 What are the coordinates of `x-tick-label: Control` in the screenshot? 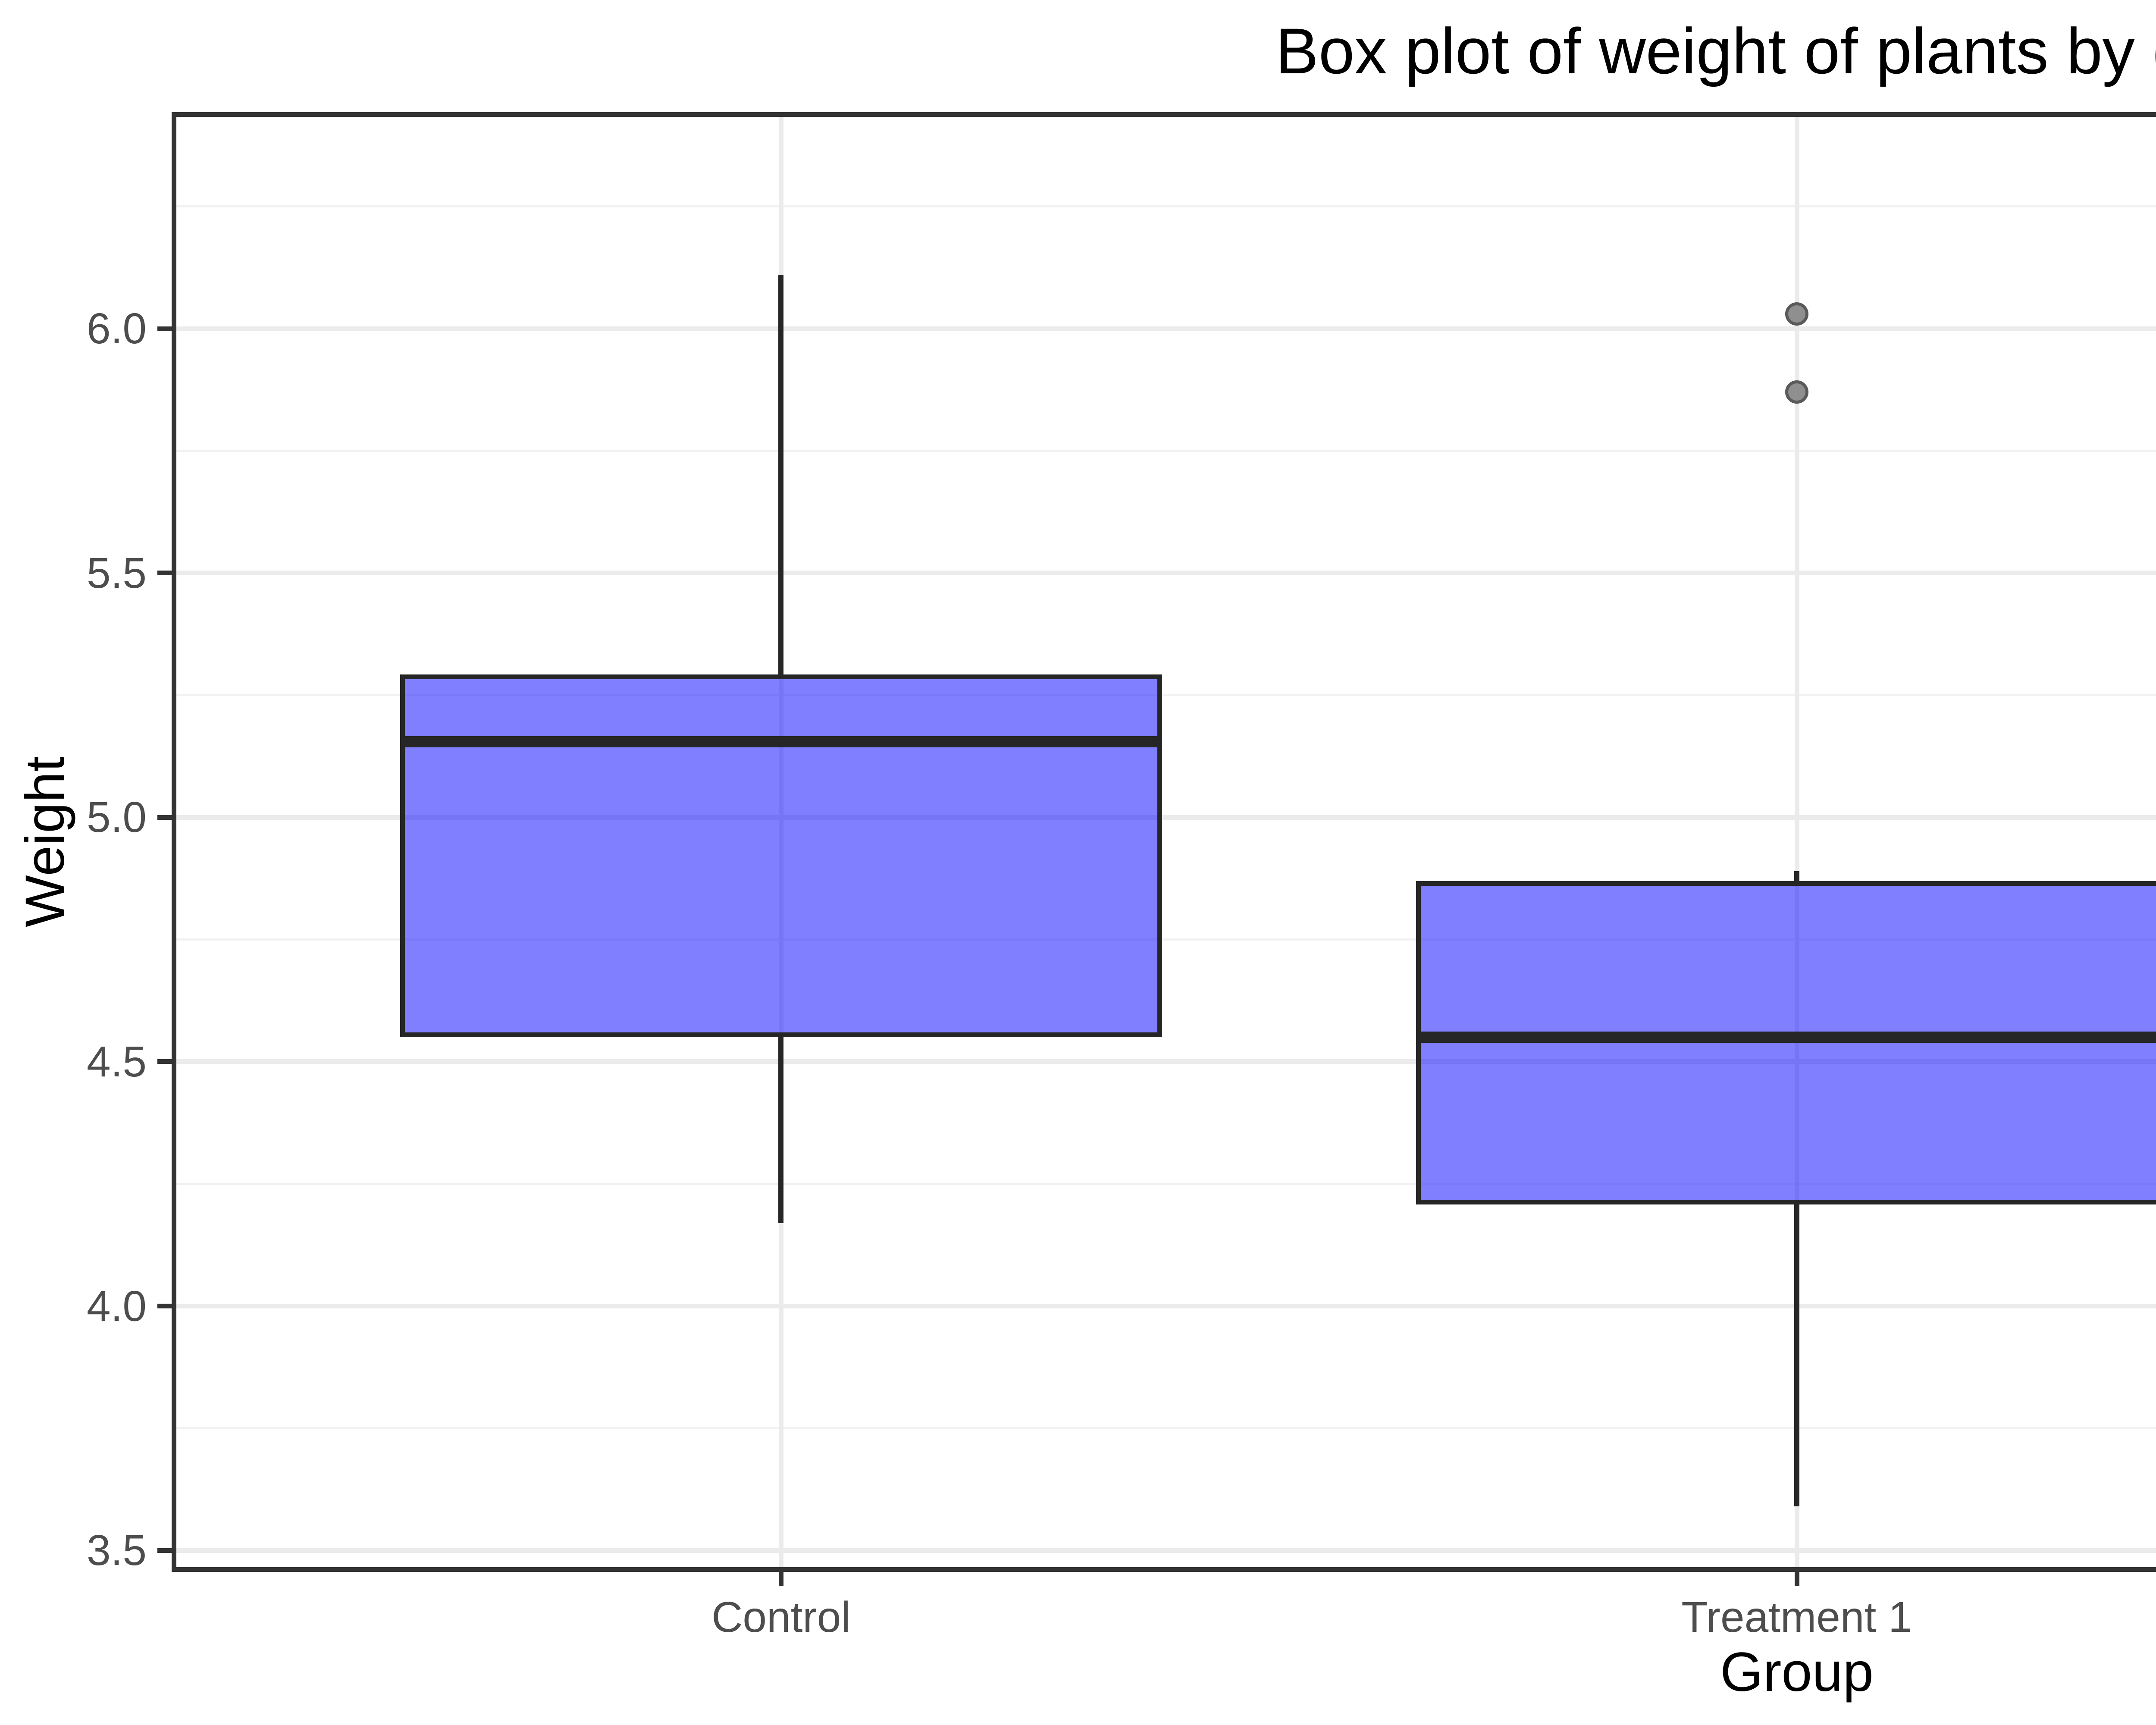 It's located at (781, 1617).